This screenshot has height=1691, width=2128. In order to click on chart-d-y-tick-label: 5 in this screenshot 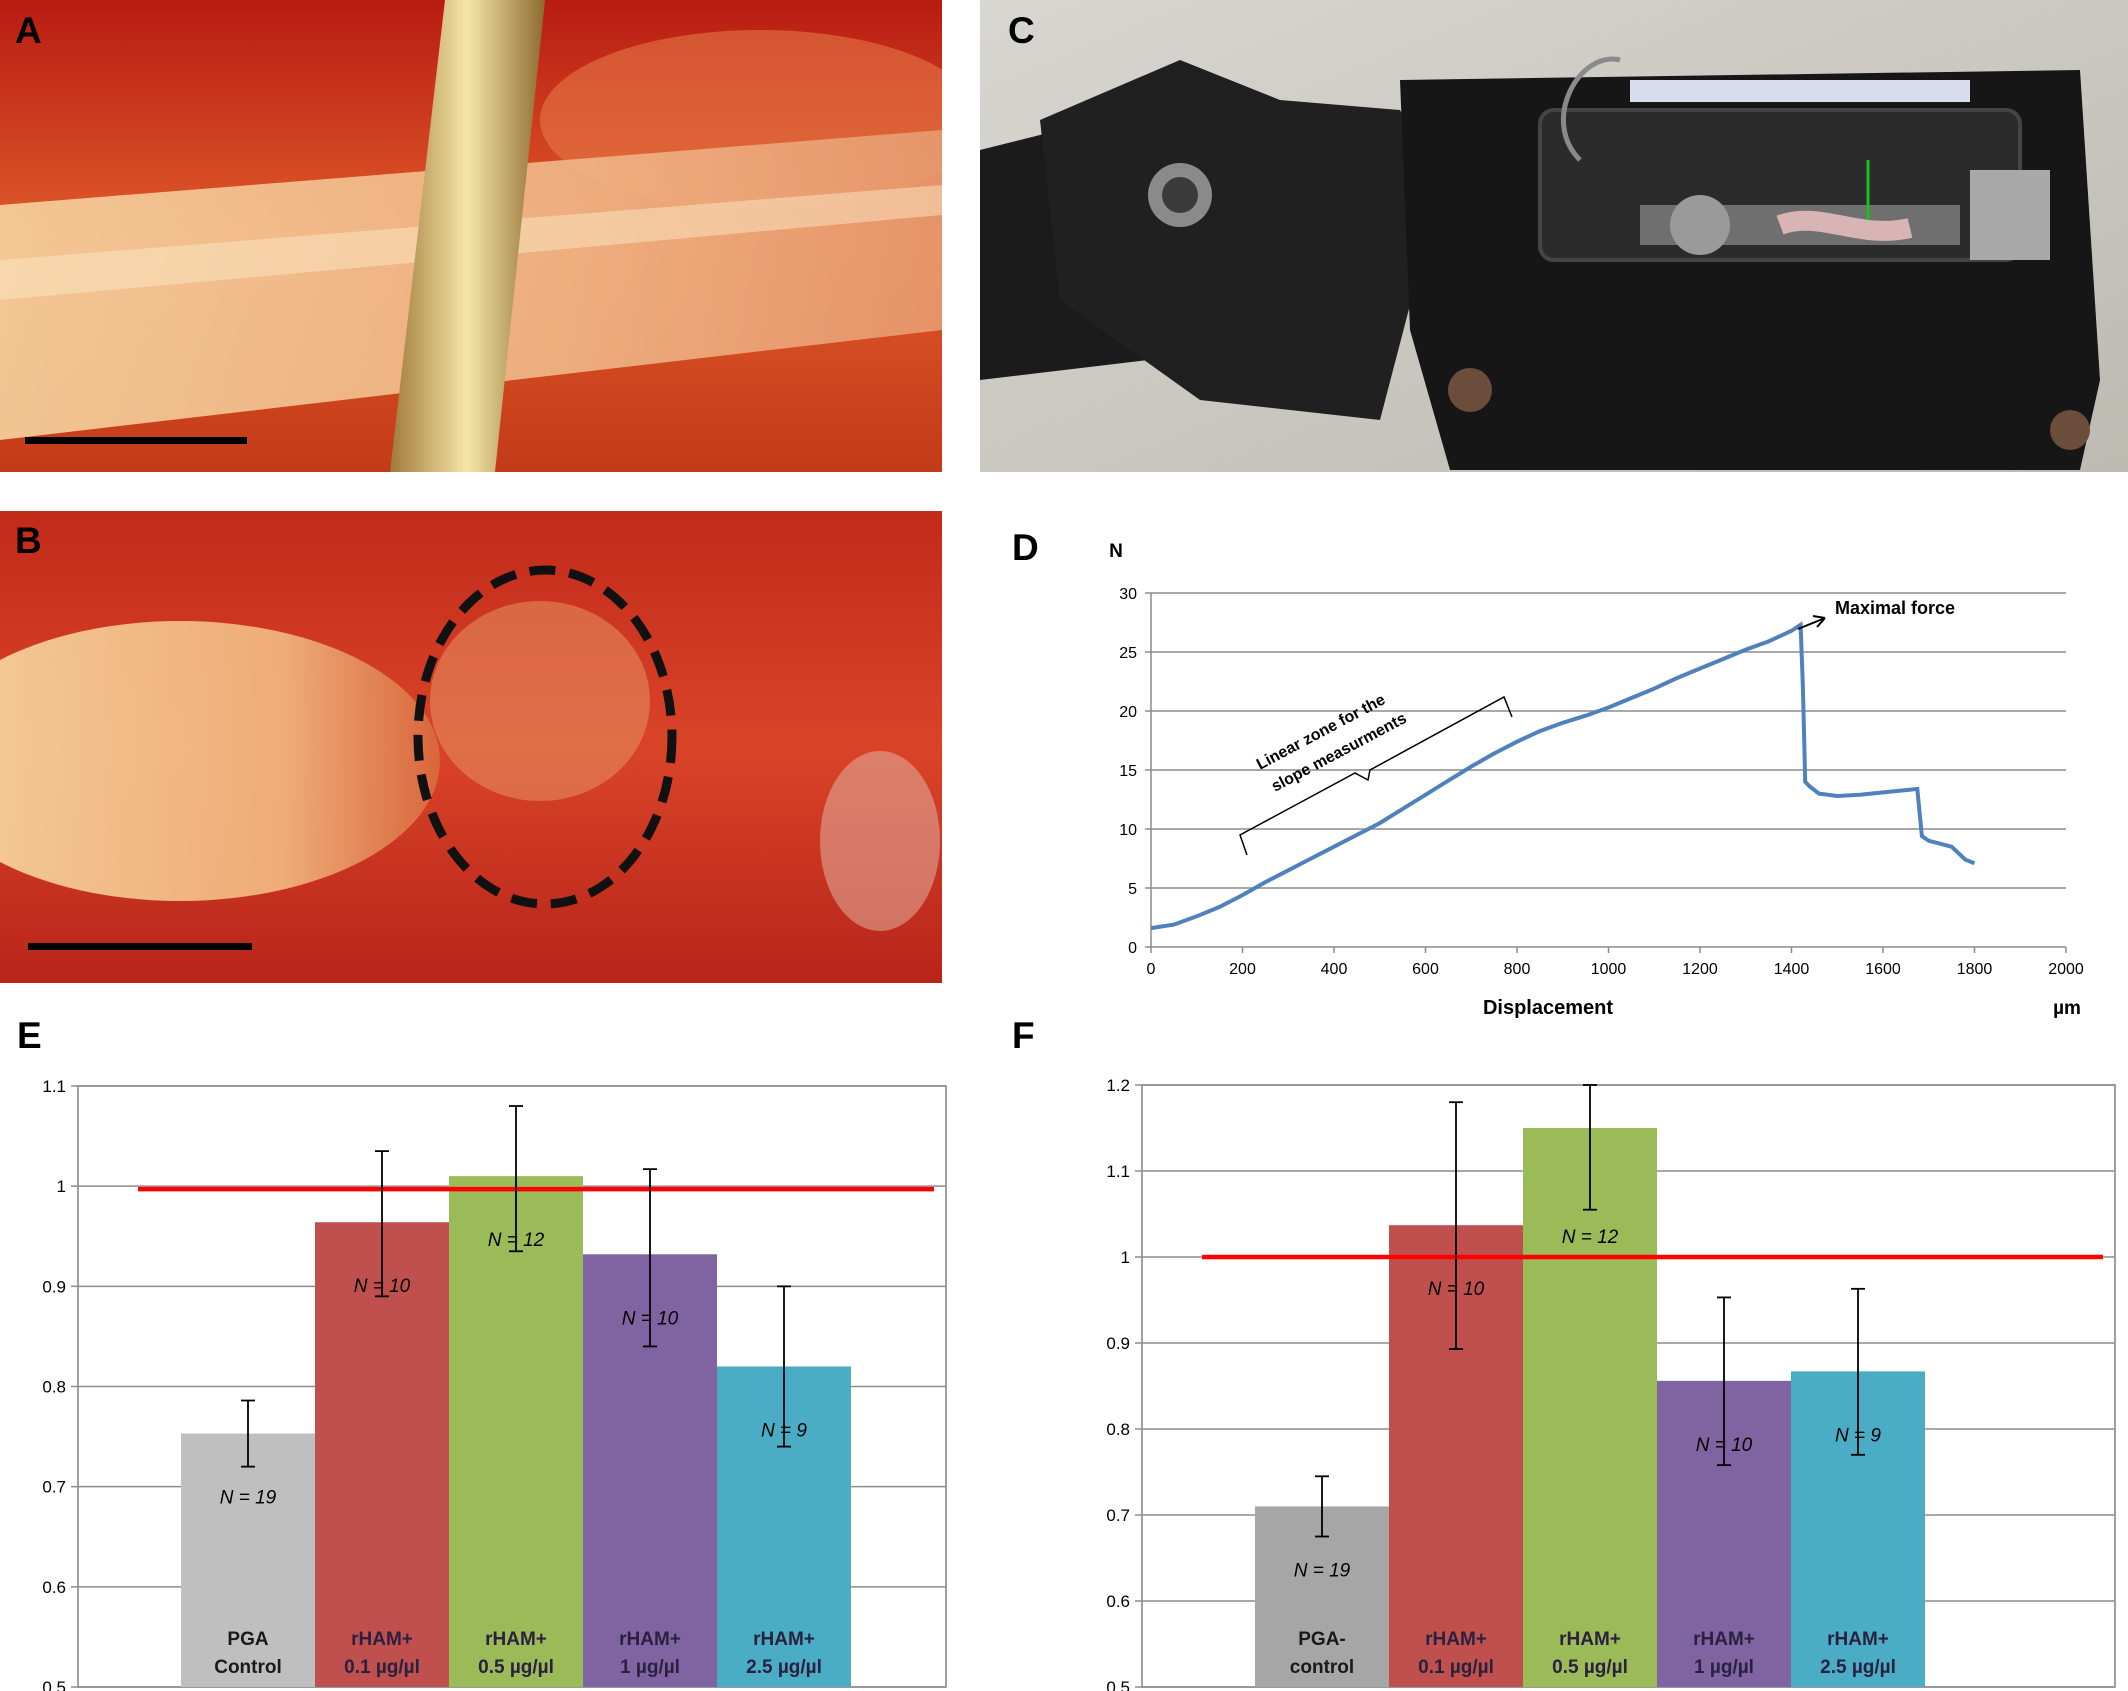, I will do `click(1132, 889)`.